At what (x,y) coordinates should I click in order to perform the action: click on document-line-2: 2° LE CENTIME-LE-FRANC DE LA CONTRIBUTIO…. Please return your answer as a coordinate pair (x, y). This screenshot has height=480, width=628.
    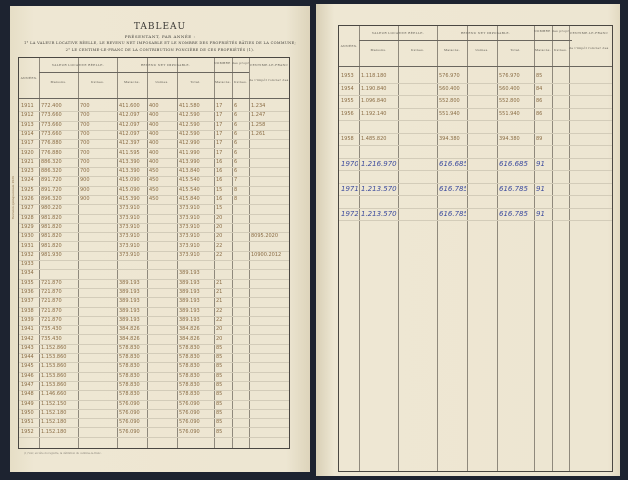
    Looking at the image, I should click on (160, 50).